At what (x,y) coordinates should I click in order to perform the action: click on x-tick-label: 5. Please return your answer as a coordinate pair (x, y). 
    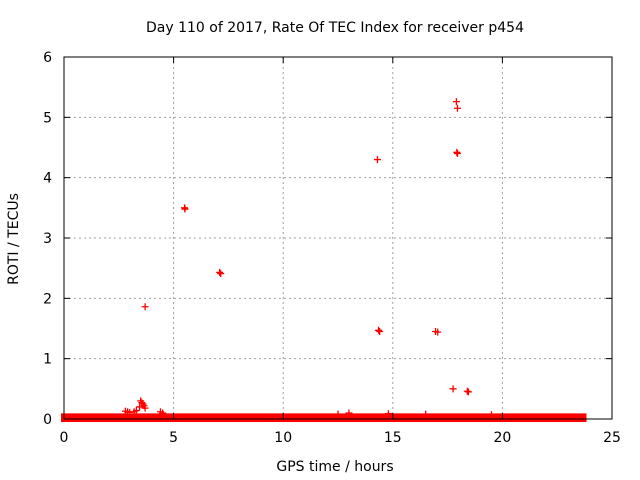
    Looking at the image, I should click on (173, 438).